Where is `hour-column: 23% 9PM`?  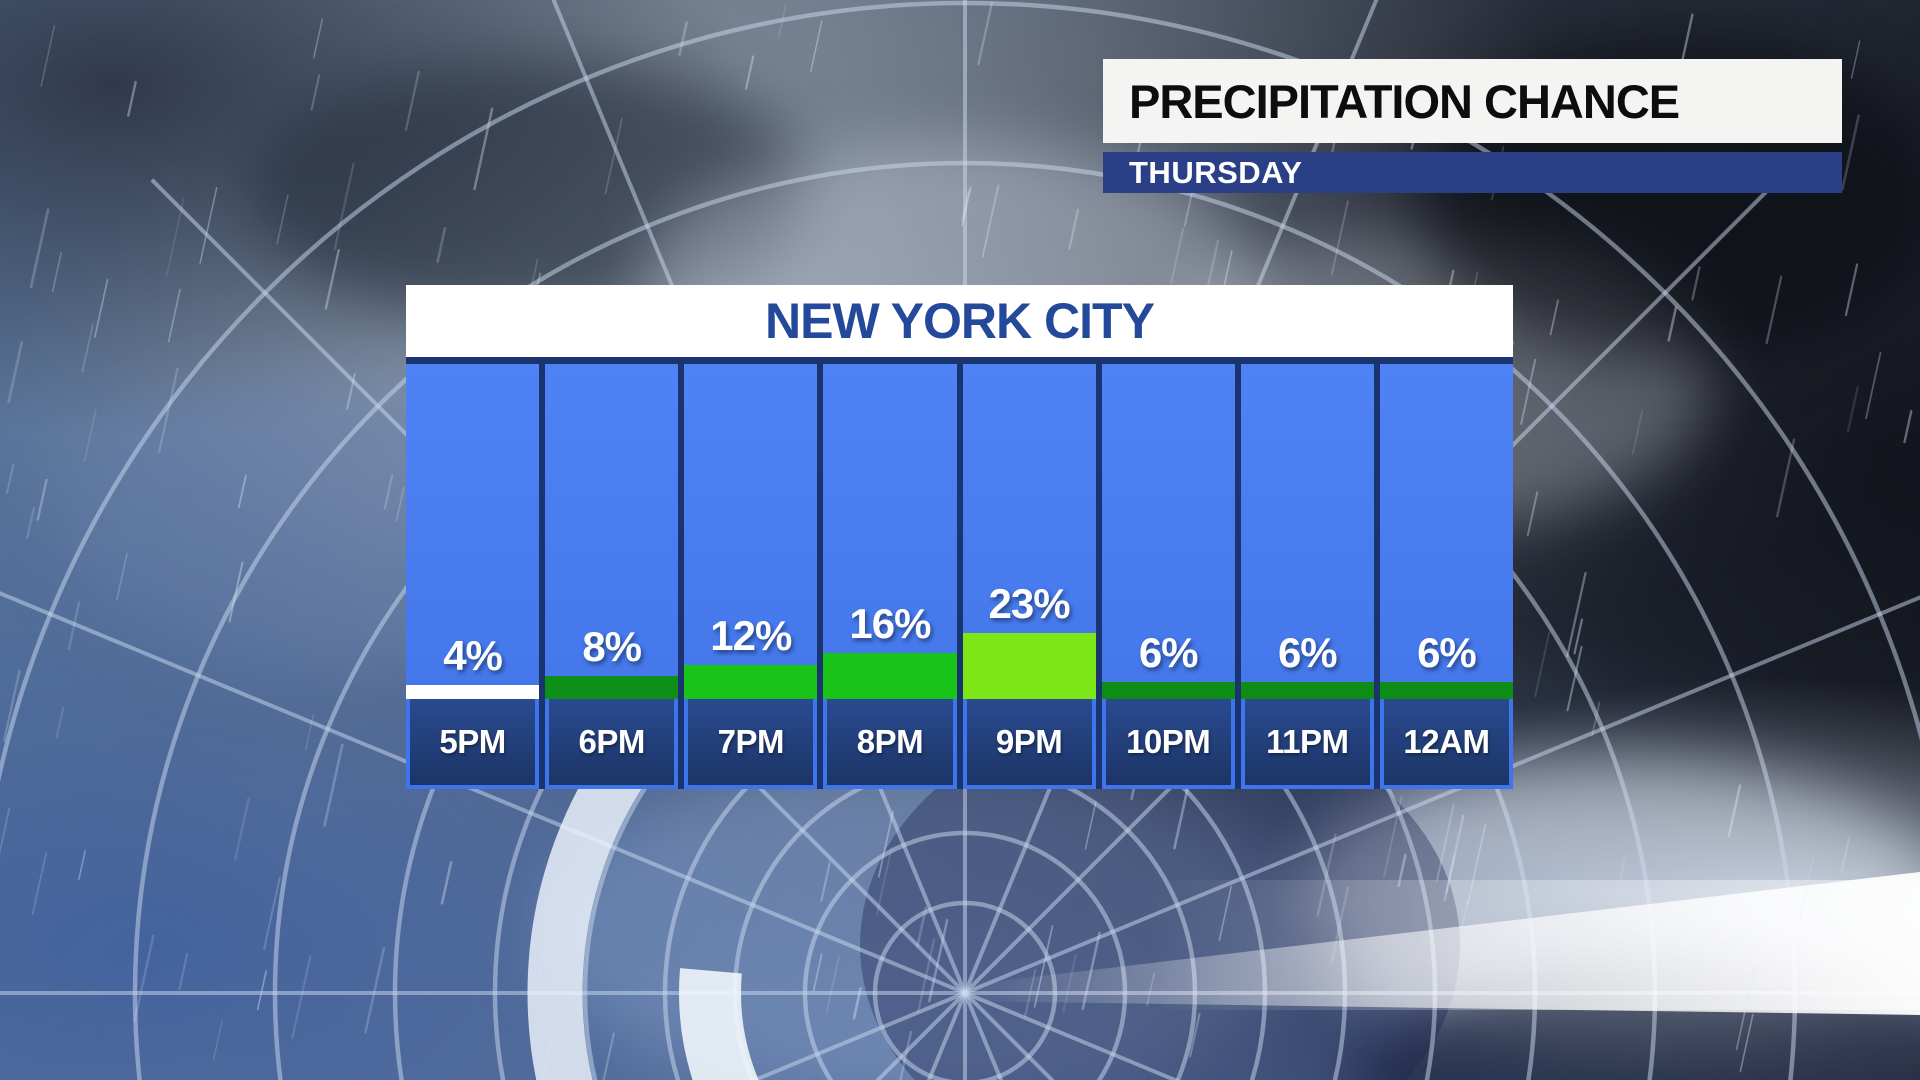
hour-column: 23% 9PM is located at coordinates (1029, 576).